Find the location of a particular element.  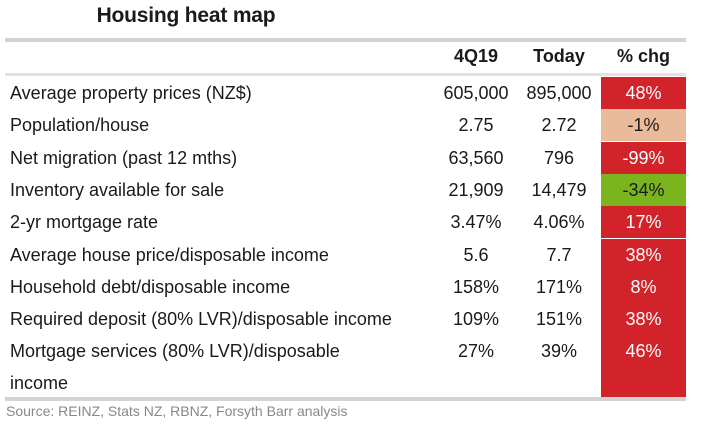

pct-change-cell: 8% is located at coordinates (643, 286).